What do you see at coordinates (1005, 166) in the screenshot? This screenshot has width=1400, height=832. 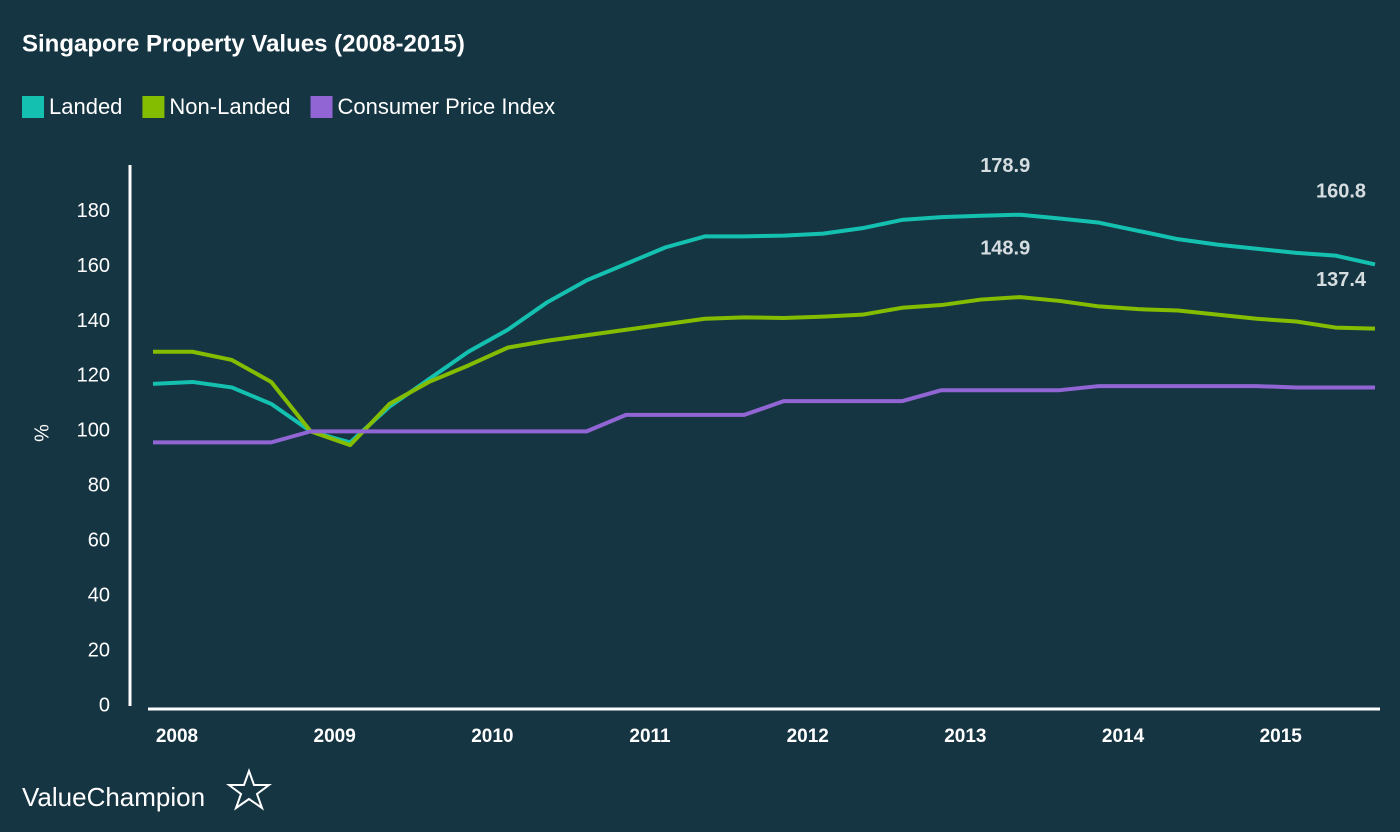 I see `data-label: 178.9` at bounding box center [1005, 166].